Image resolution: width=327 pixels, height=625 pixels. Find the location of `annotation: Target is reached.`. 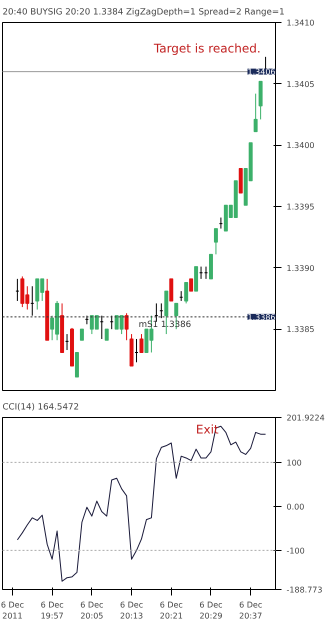

annotation: Target is reached. is located at coordinates (206, 48).